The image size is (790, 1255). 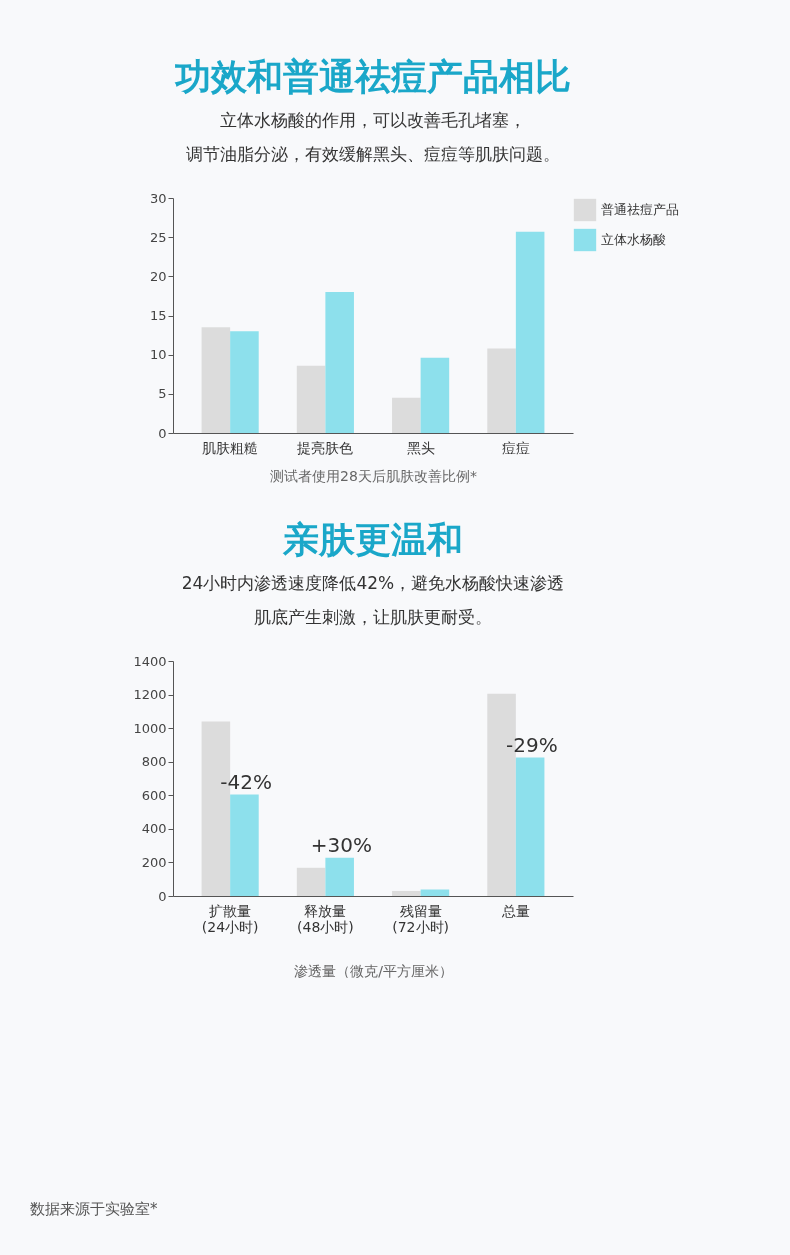 I want to click on y-tick-label: 10, so click(x=157, y=355).